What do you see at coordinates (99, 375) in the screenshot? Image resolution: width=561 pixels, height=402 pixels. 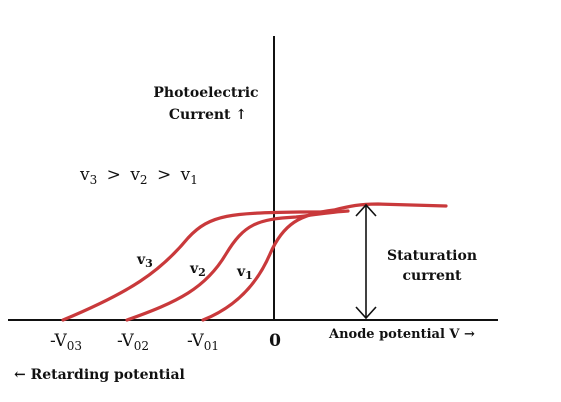 I see `retarding-potential-label: ← Retarding potential` at bounding box center [99, 375].